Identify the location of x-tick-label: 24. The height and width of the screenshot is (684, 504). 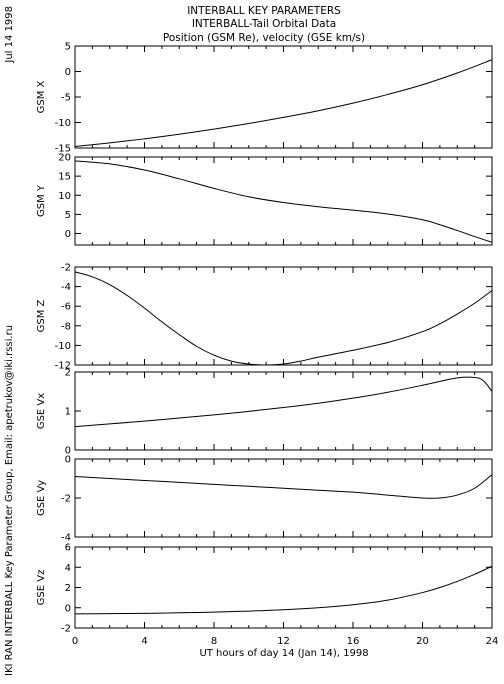
(492, 641).